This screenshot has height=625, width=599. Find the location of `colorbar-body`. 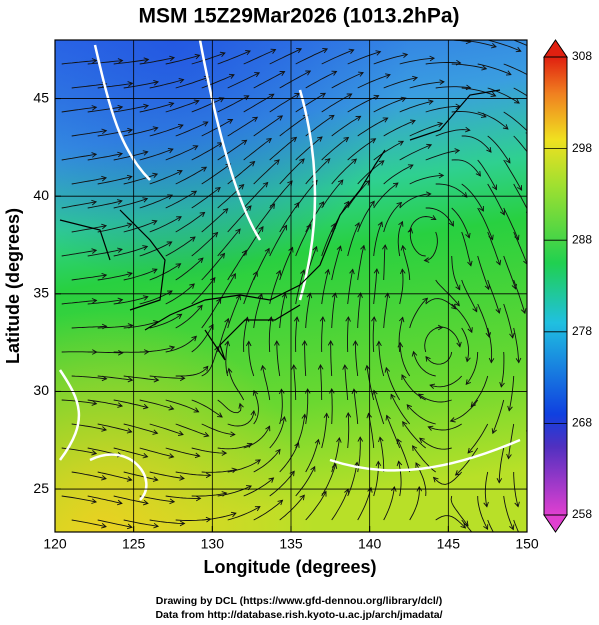

colorbar-body is located at coordinates (555, 286).